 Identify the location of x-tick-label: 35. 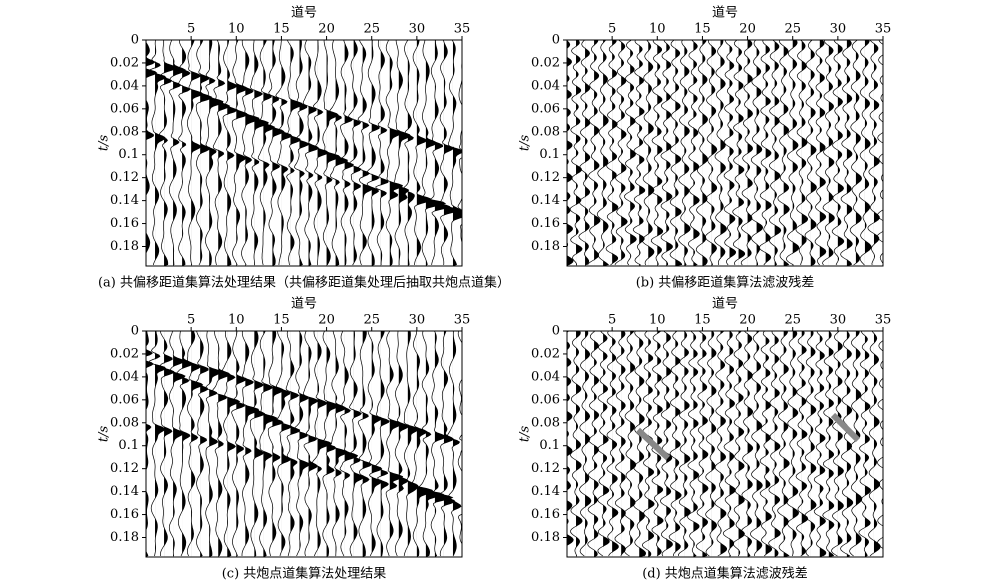
(462, 320).